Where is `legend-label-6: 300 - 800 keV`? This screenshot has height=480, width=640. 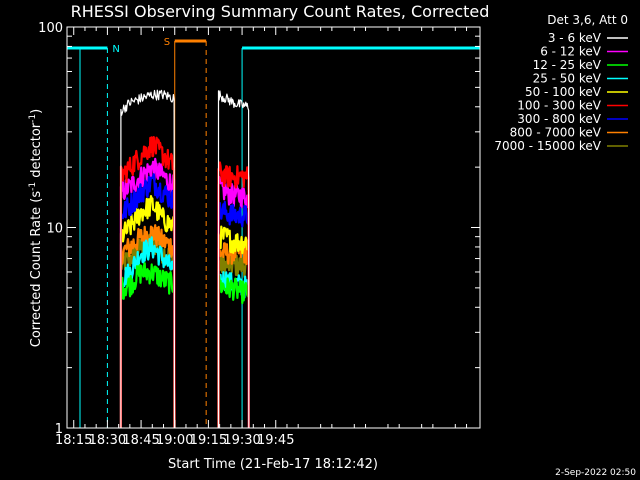
legend-label-6: 300 - 800 keV is located at coordinates (559, 119).